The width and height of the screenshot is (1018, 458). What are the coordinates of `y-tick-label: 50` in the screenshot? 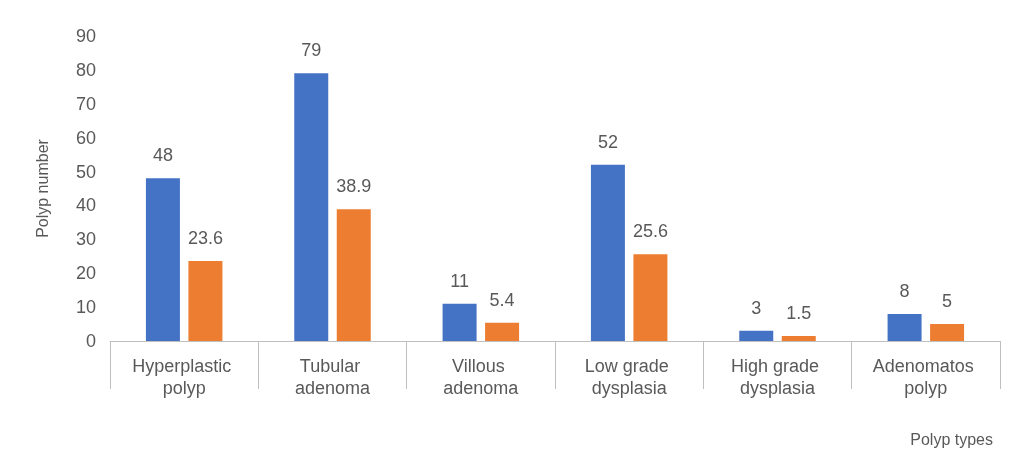 It's located at (85, 171).